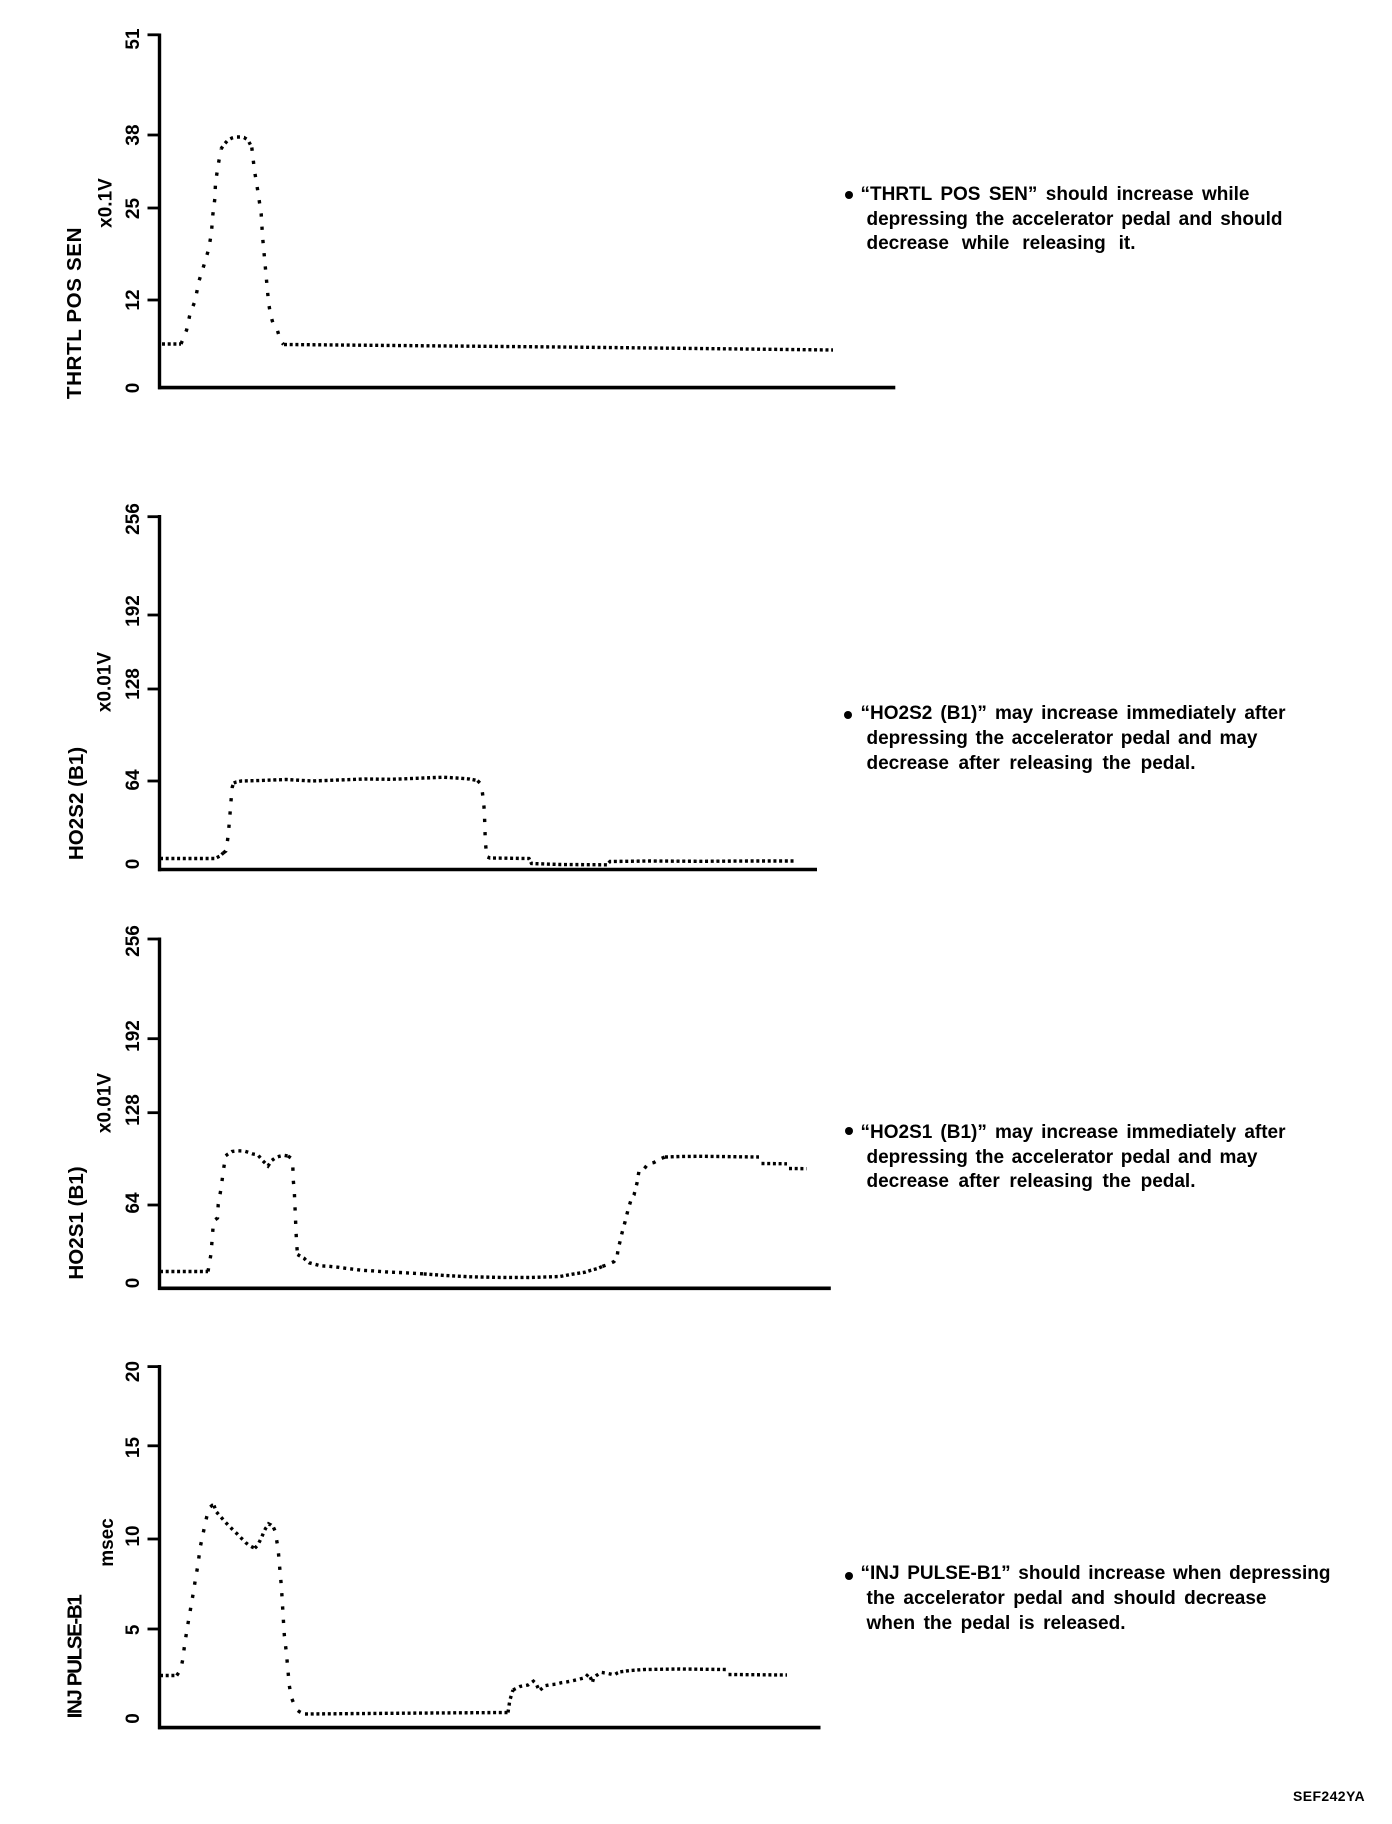 The image size is (1392, 1824). Describe the element at coordinates (133, 209) in the screenshot. I see `svg-text: 25` at that location.